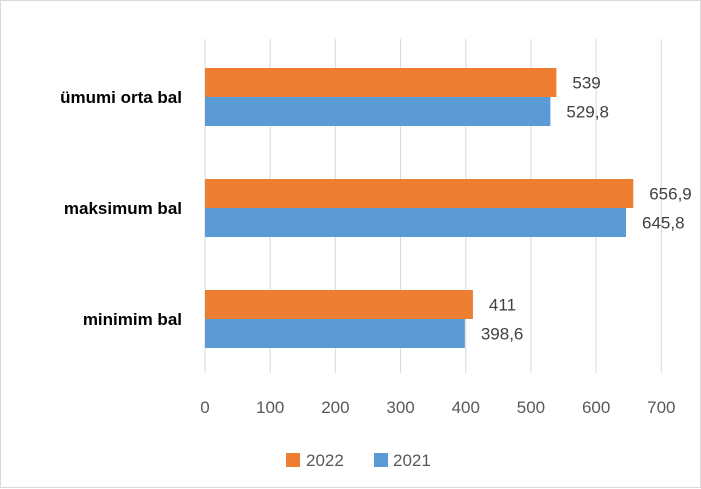 The image size is (701, 489). I want to click on x-tick-label-300: 300, so click(400, 407).